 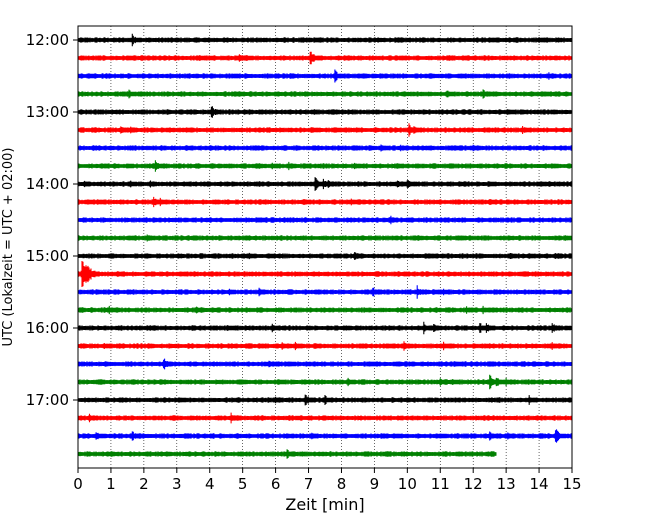 What do you see at coordinates (473, 484) in the screenshot?
I see `x-tick-label: 12` at bounding box center [473, 484].